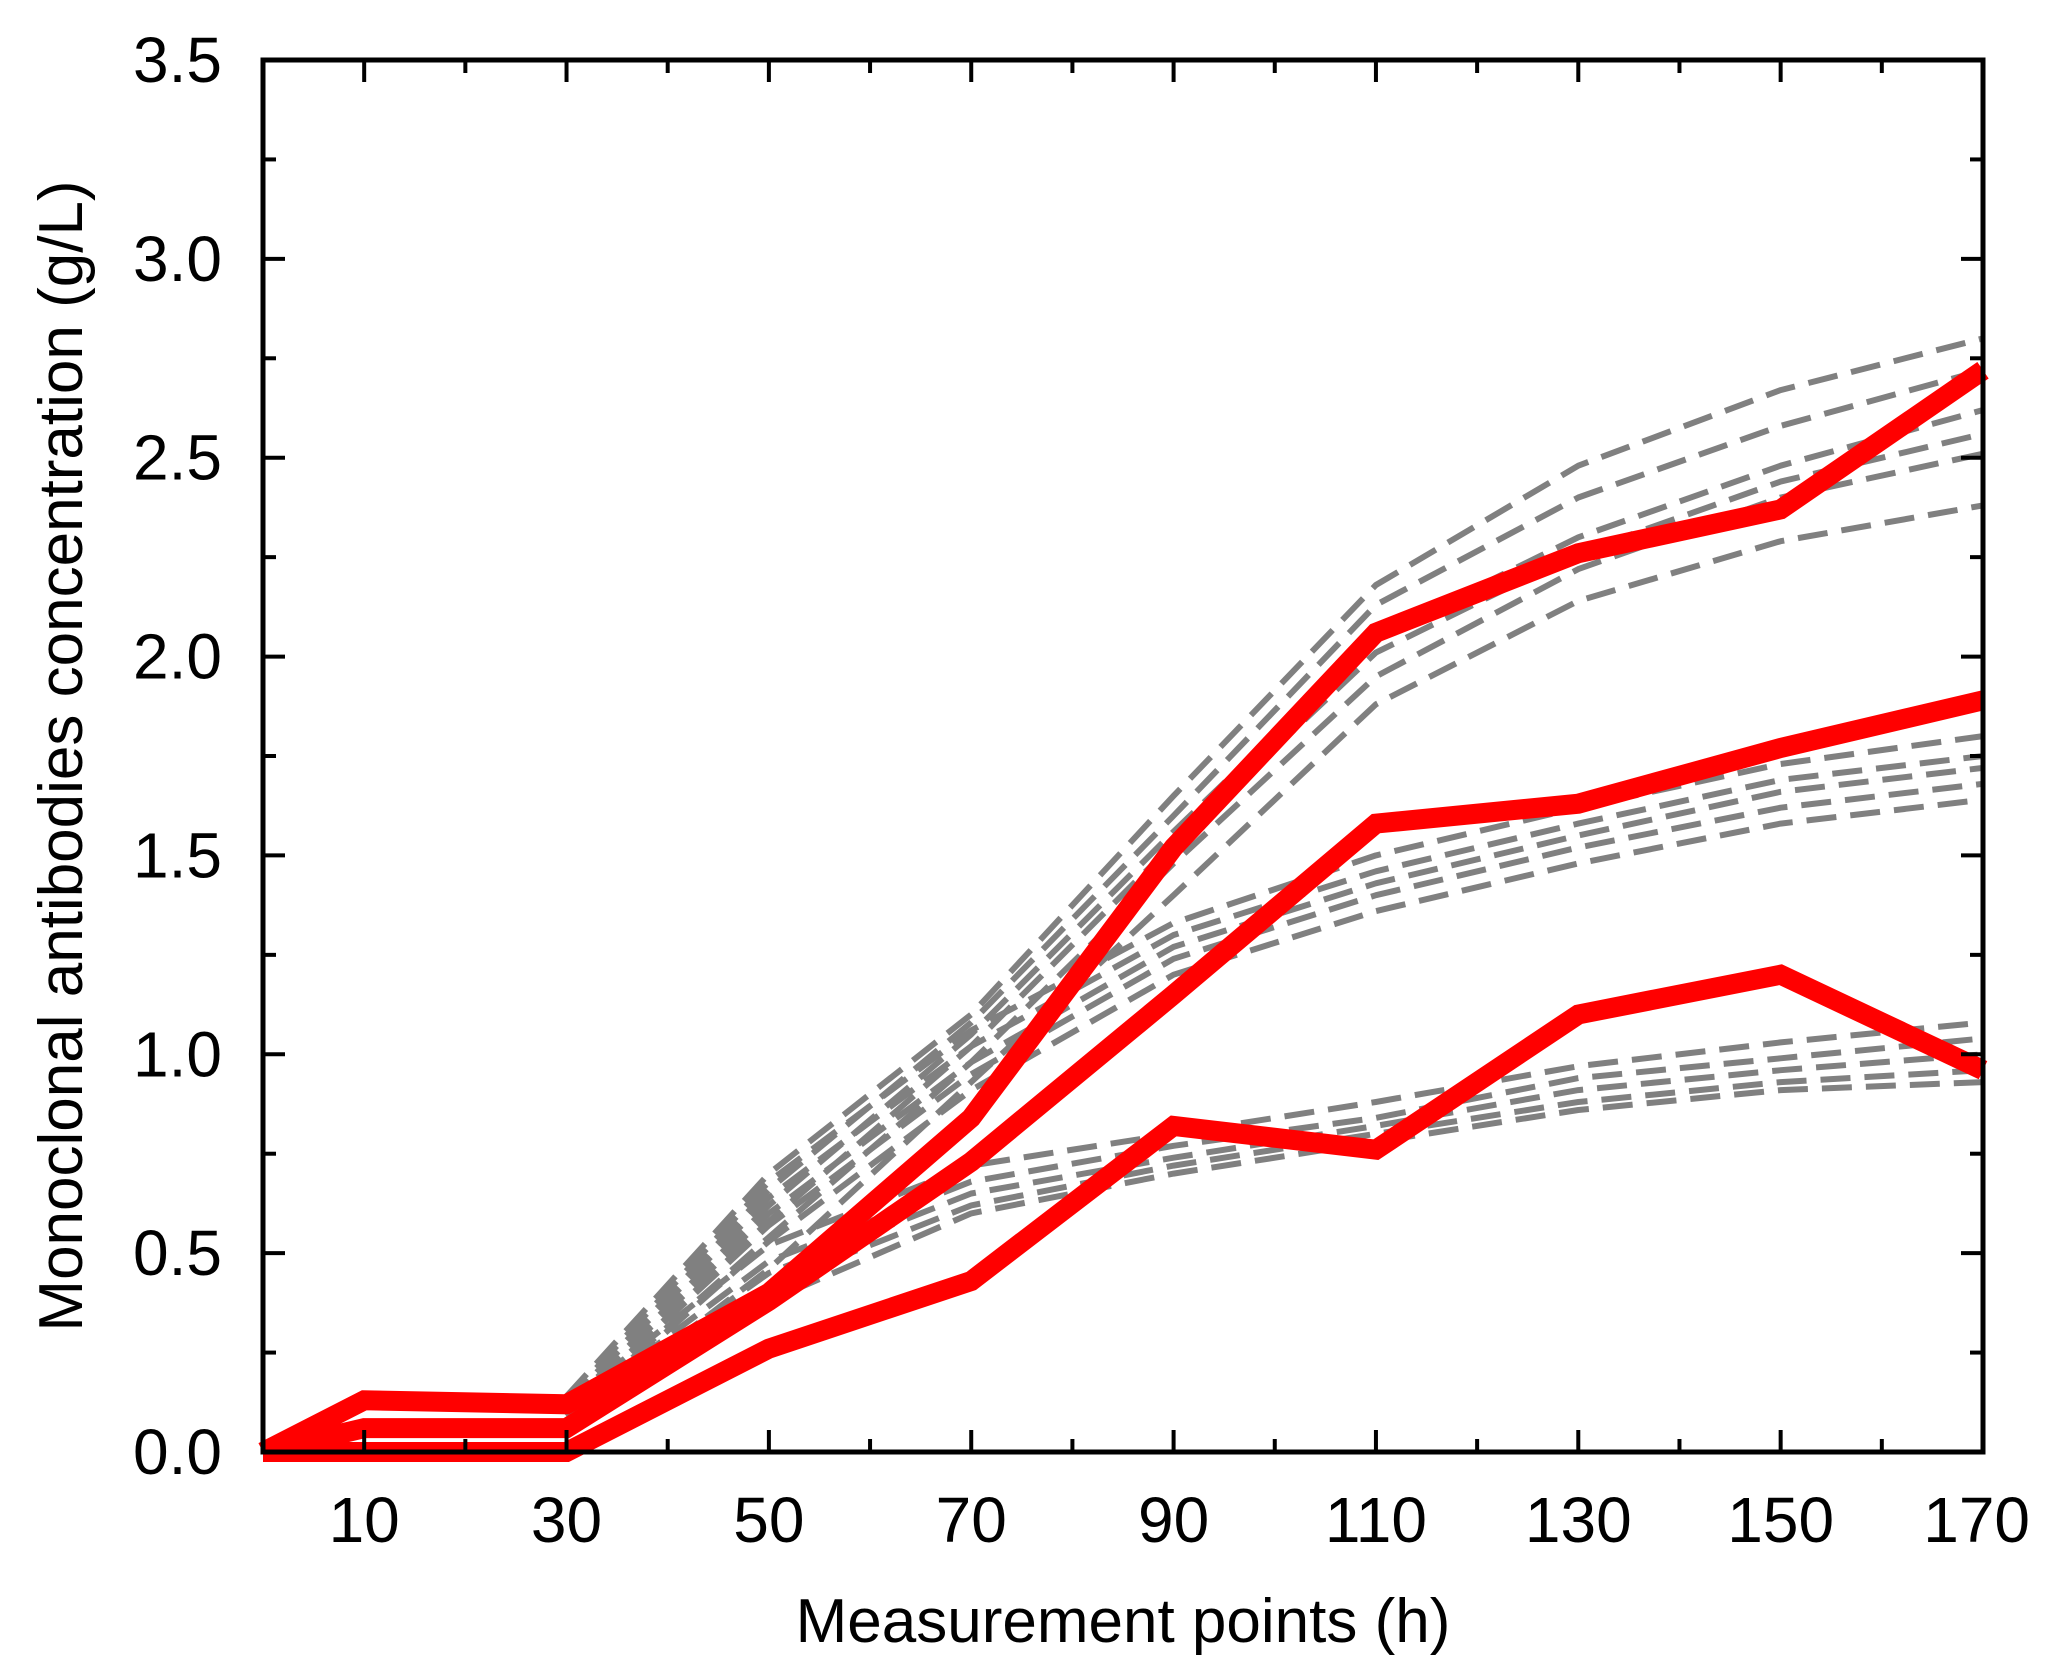 The height and width of the screenshot is (1670, 2060). What do you see at coordinates (177, 1253) in the screenshot?
I see `y-tick-label: 0.5` at bounding box center [177, 1253].